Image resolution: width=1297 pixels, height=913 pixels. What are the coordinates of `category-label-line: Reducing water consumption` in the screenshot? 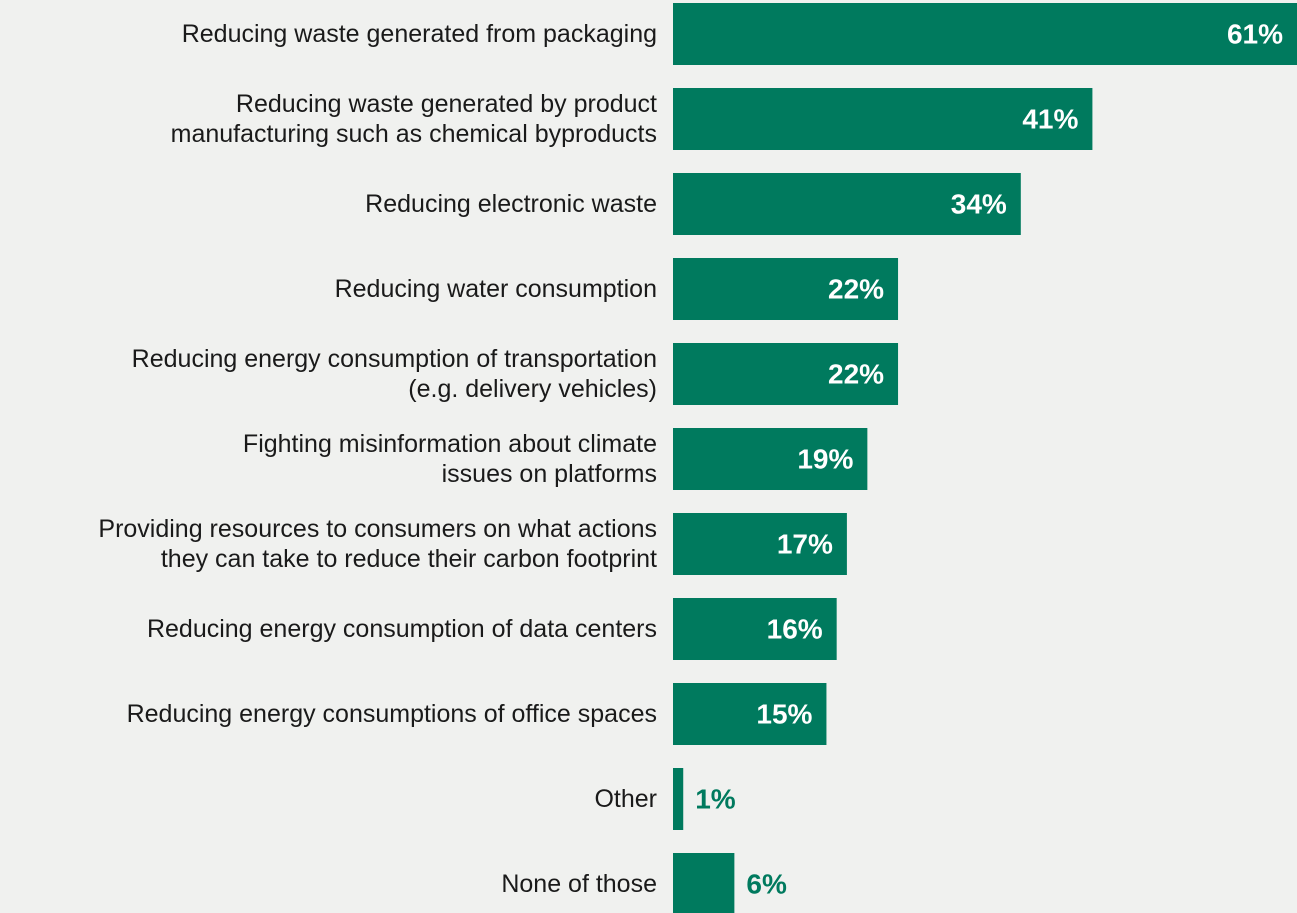 It's located at (496, 289).